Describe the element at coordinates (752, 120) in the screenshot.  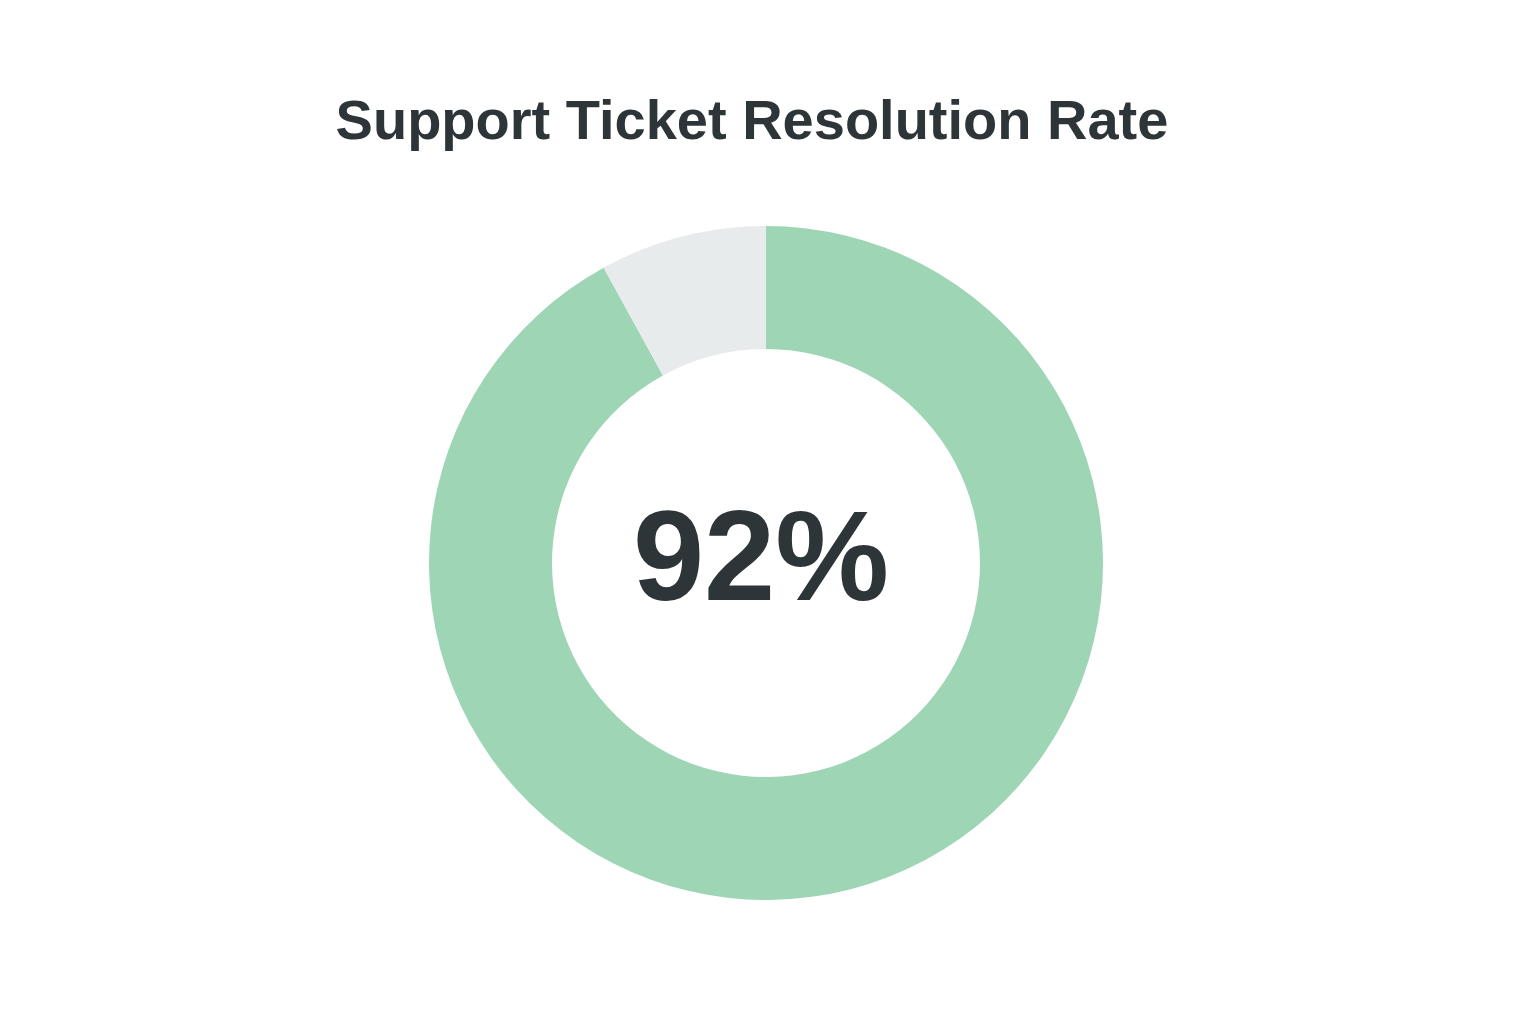
I see `chart-title: Support Ticket Resolution Rate` at that location.